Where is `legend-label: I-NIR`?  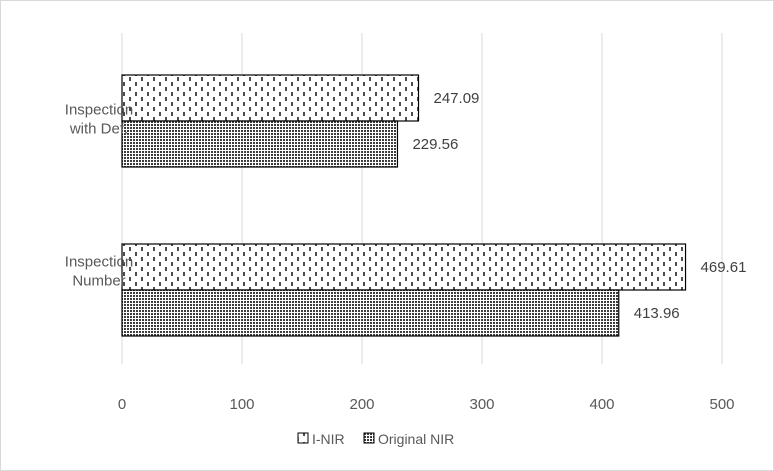 legend-label: I-NIR is located at coordinates (328, 439).